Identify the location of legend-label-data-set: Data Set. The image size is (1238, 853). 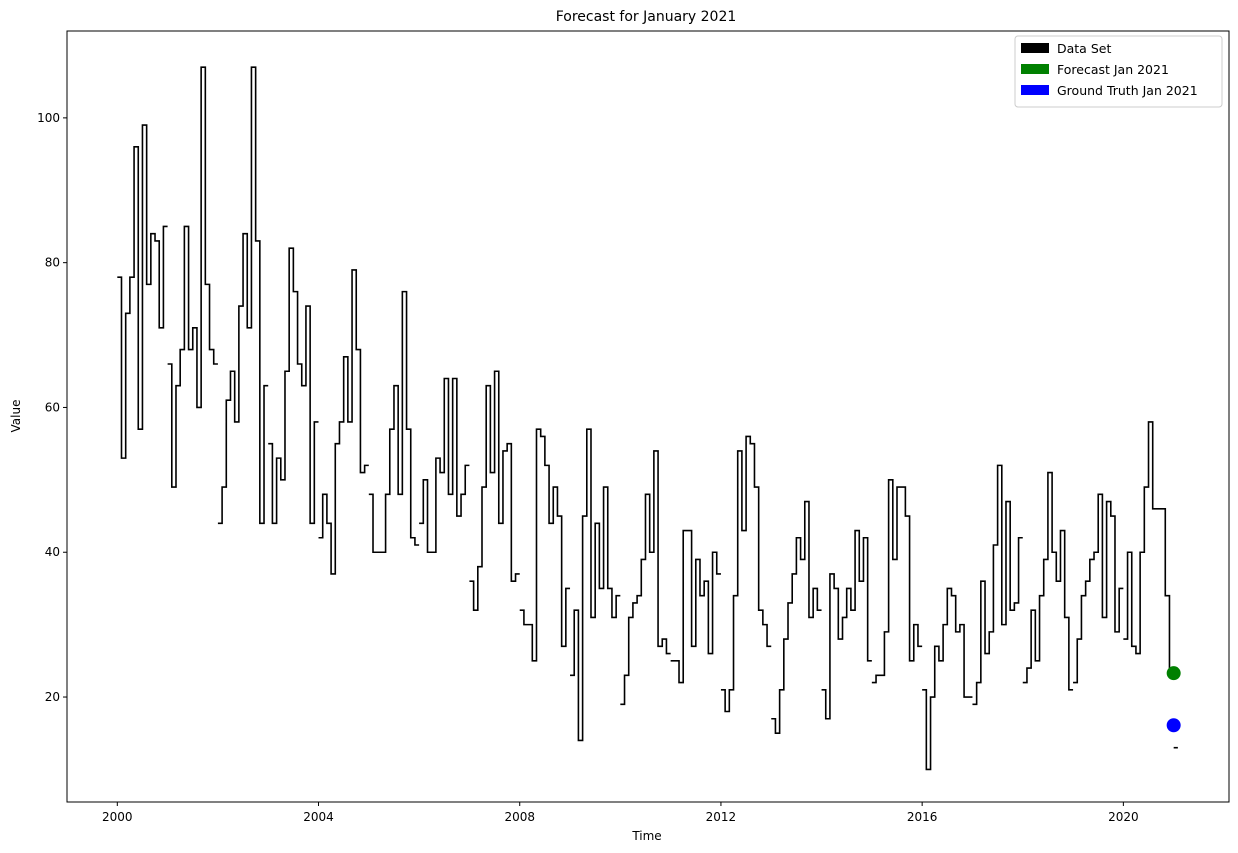
(1084, 48).